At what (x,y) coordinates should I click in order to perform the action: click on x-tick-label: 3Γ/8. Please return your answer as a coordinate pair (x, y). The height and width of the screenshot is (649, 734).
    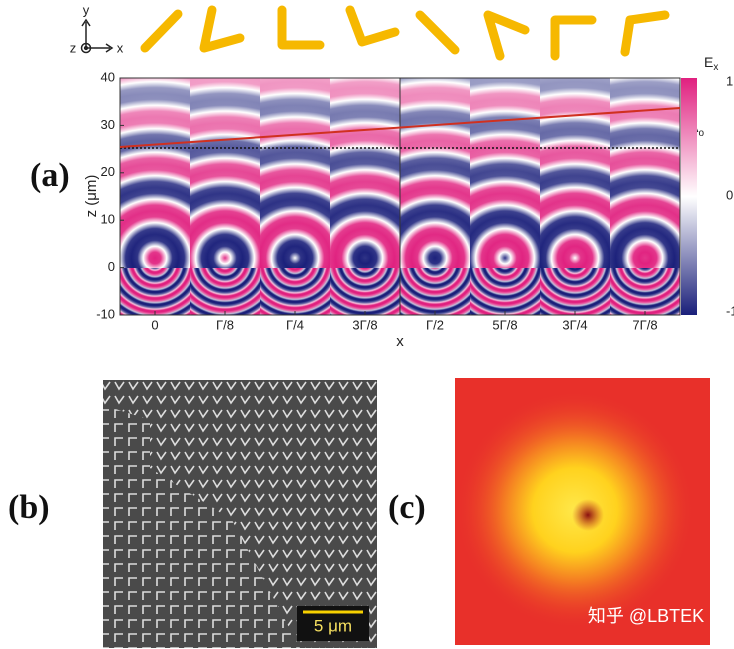
    Looking at the image, I should click on (364, 324).